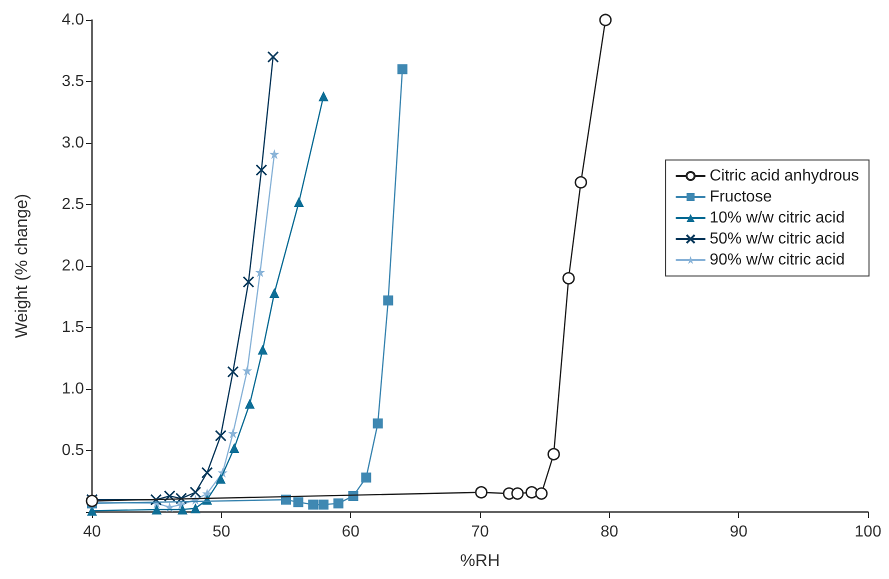 This screenshot has width=889, height=579. I want to click on y-tick-label: 2.5, so click(73, 204).